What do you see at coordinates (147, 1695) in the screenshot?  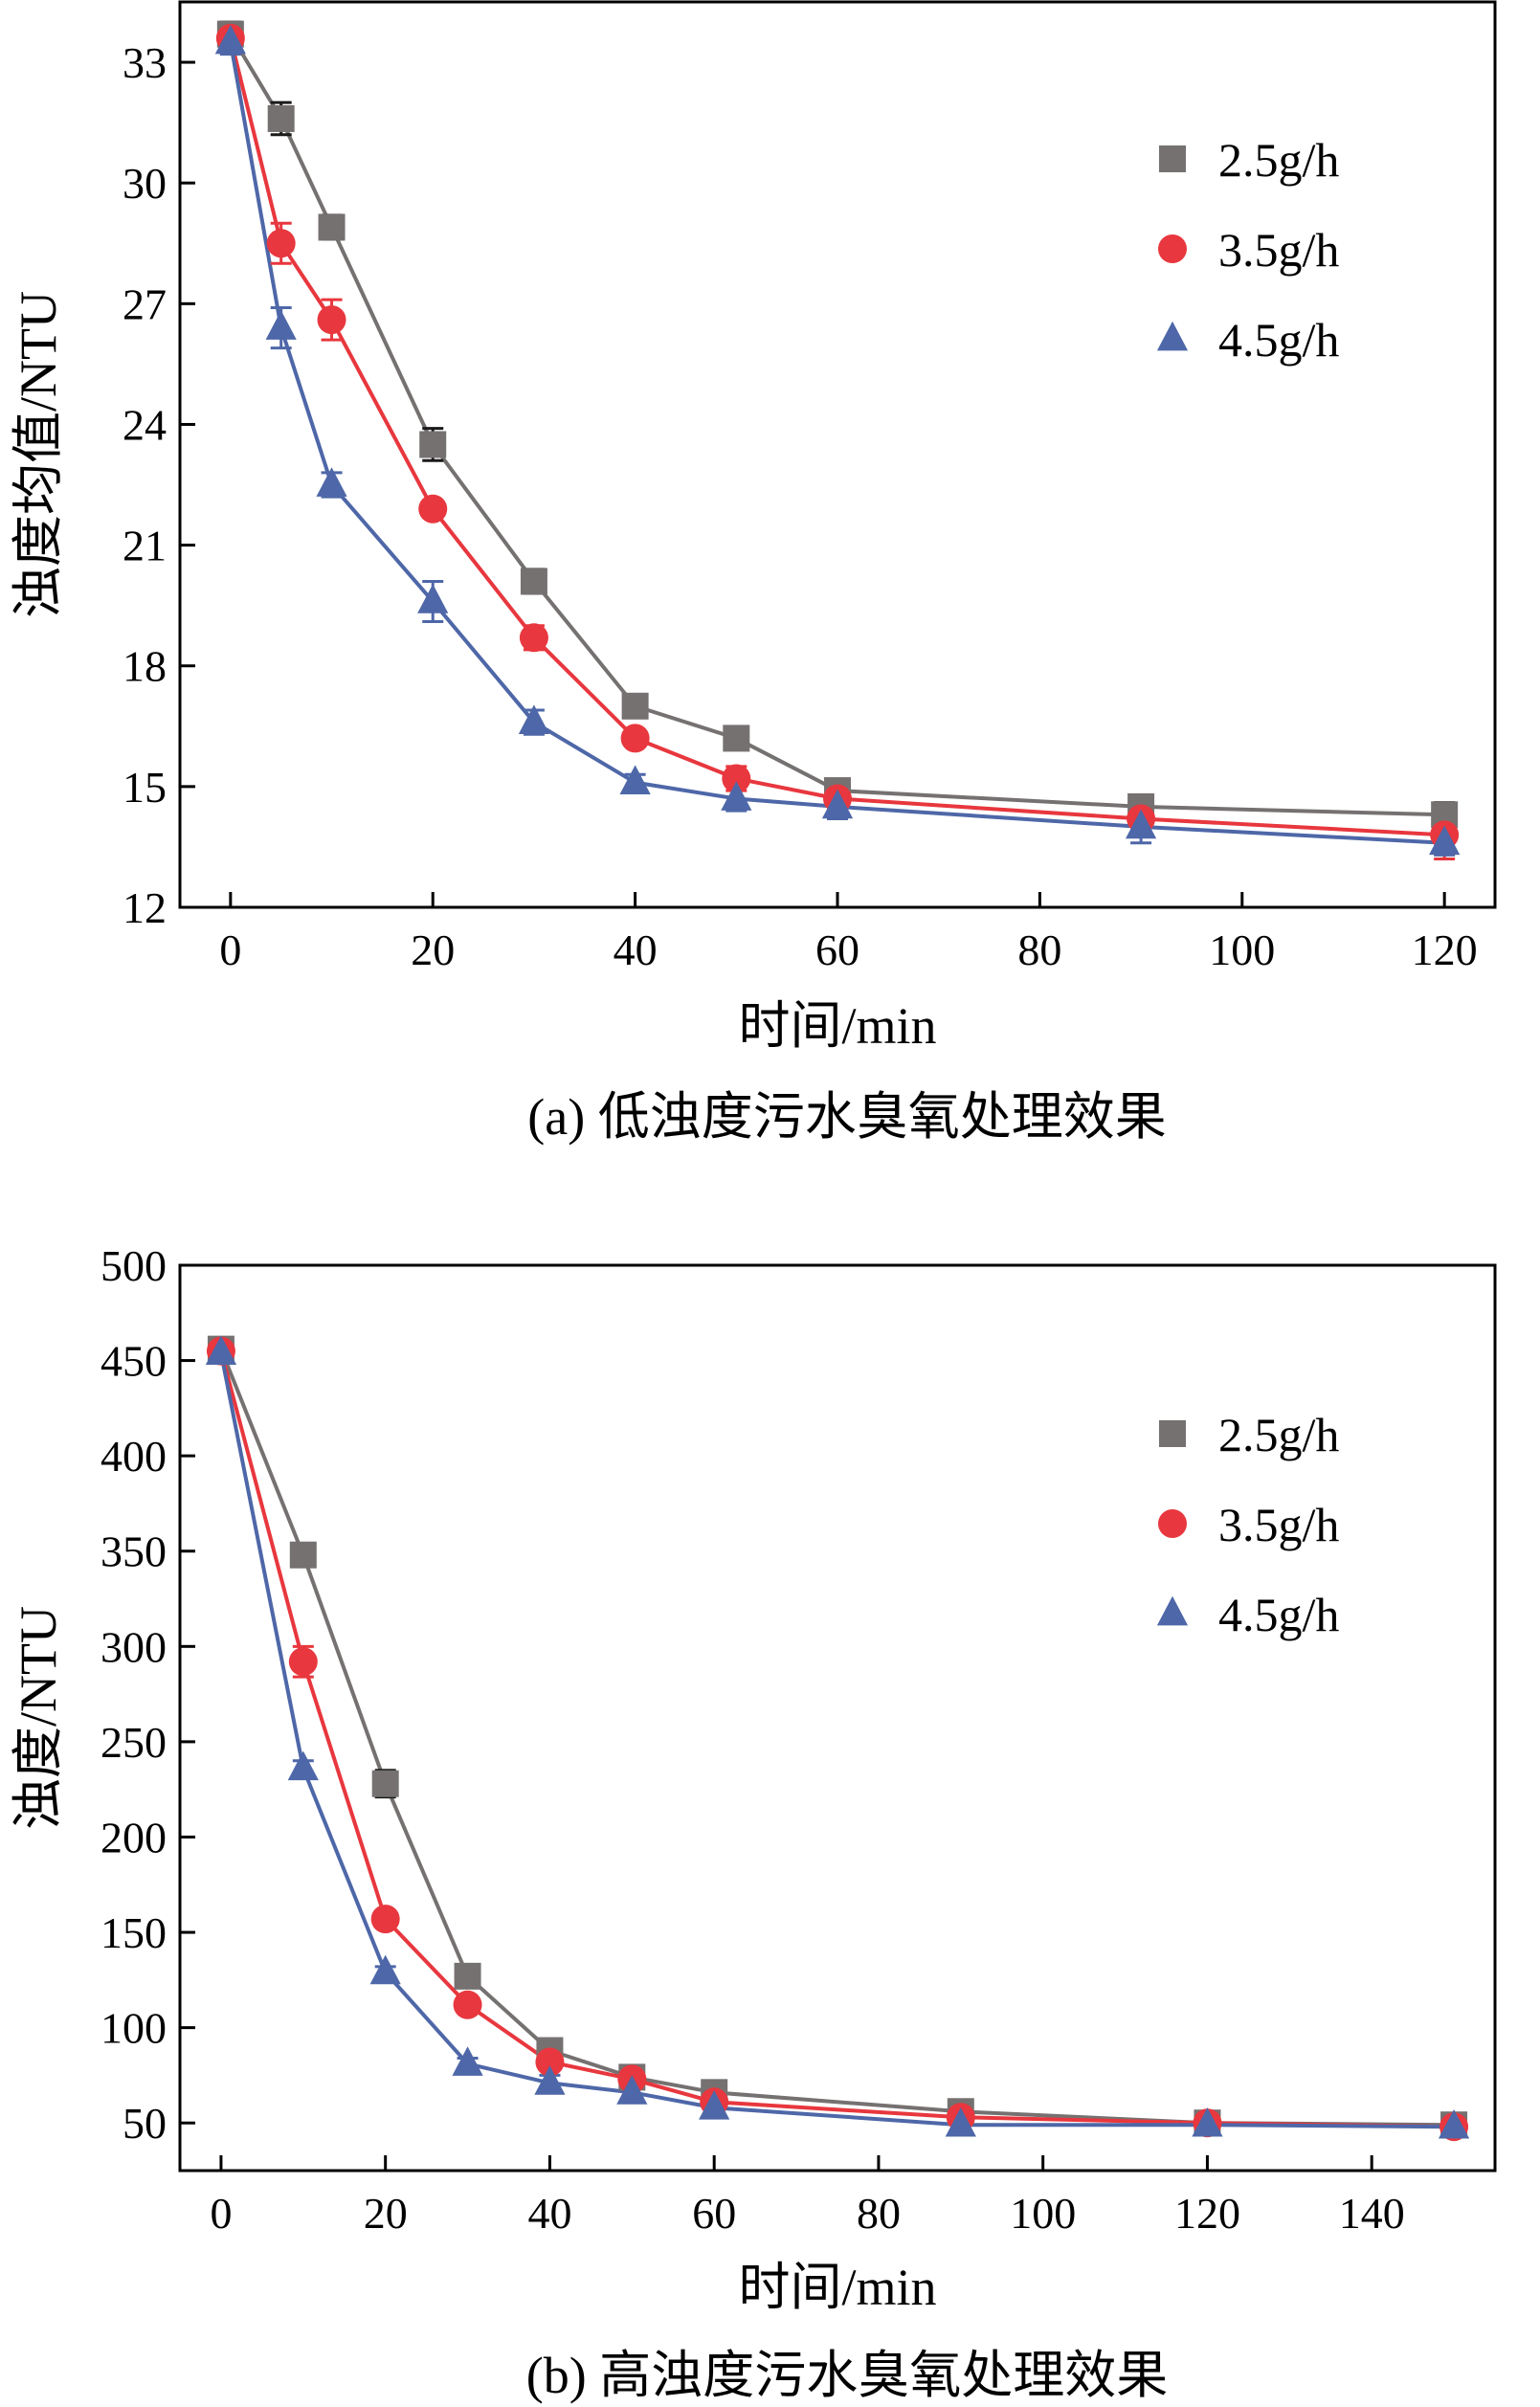 I see `y-ticks: 50 100 150 200 250 300 350 400 450 500` at bounding box center [147, 1695].